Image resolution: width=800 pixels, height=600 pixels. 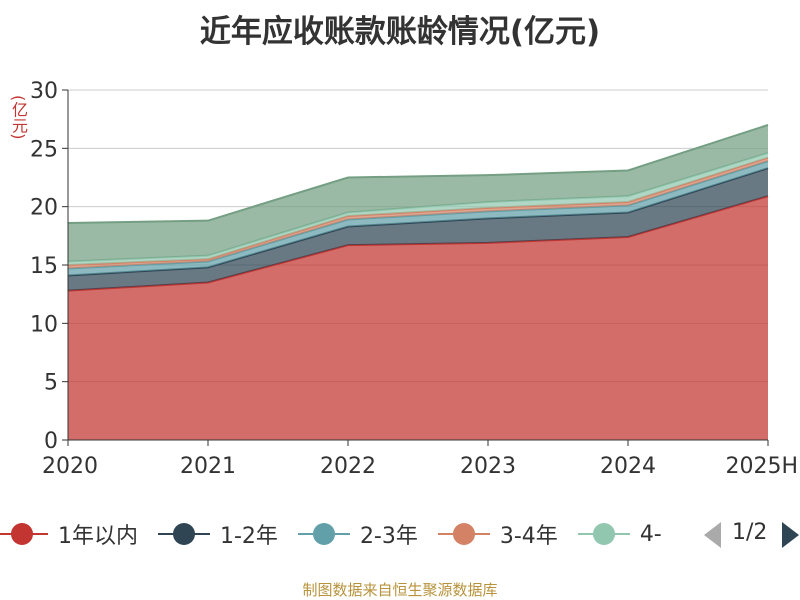 I want to click on legend: 1年以内 1-2年 2-3年 3-4年 4-, so click(x=400, y=534).